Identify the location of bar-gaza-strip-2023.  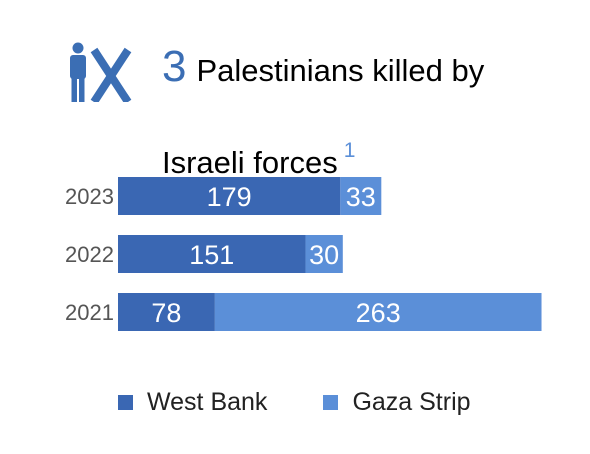
(361, 196).